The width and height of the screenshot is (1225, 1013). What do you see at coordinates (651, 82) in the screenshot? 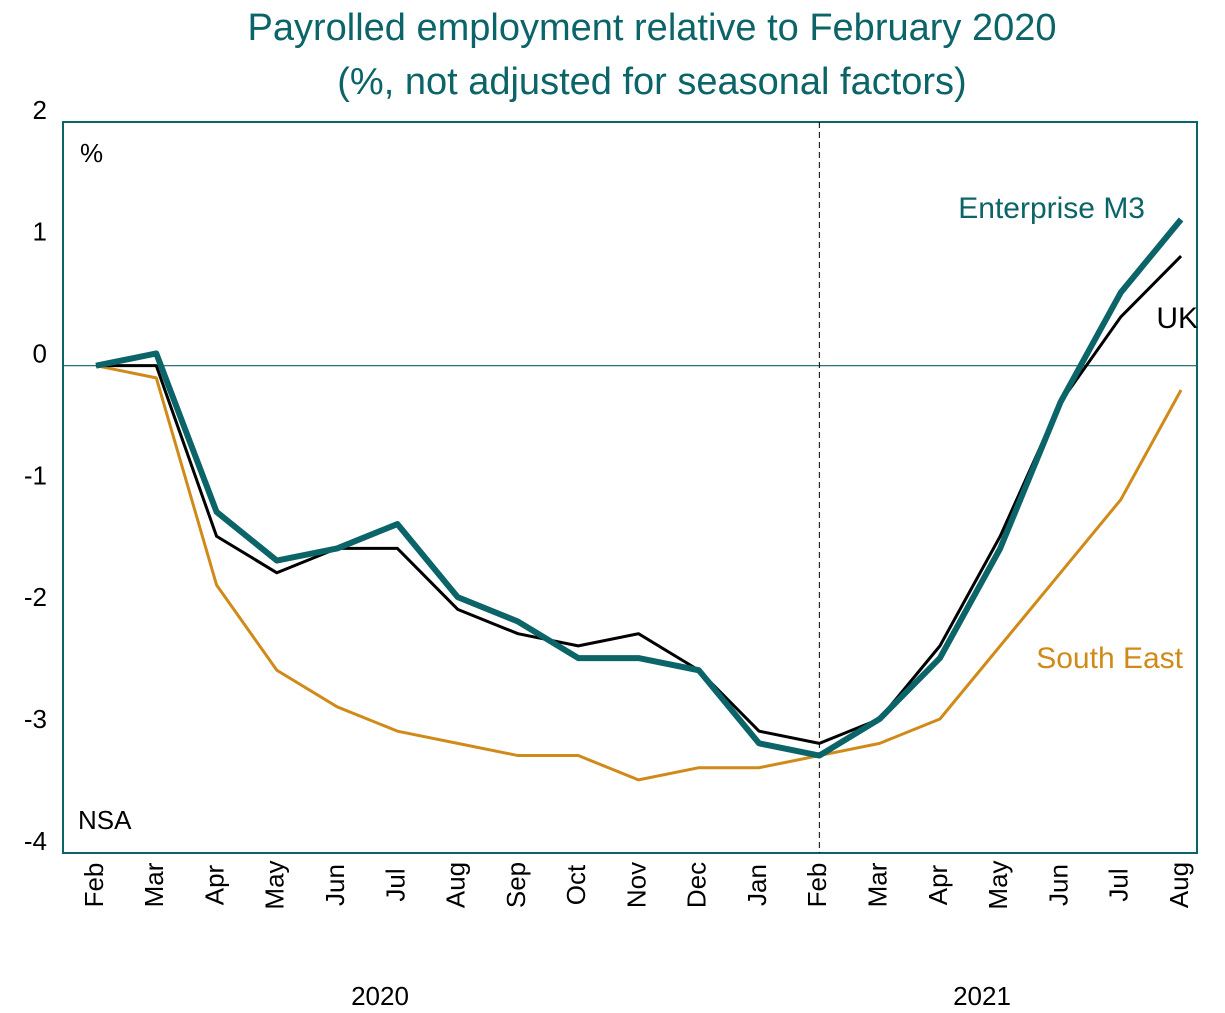
I see `chart-subtitle: (%, not adjusted for seasonal factors)` at bounding box center [651, 82].